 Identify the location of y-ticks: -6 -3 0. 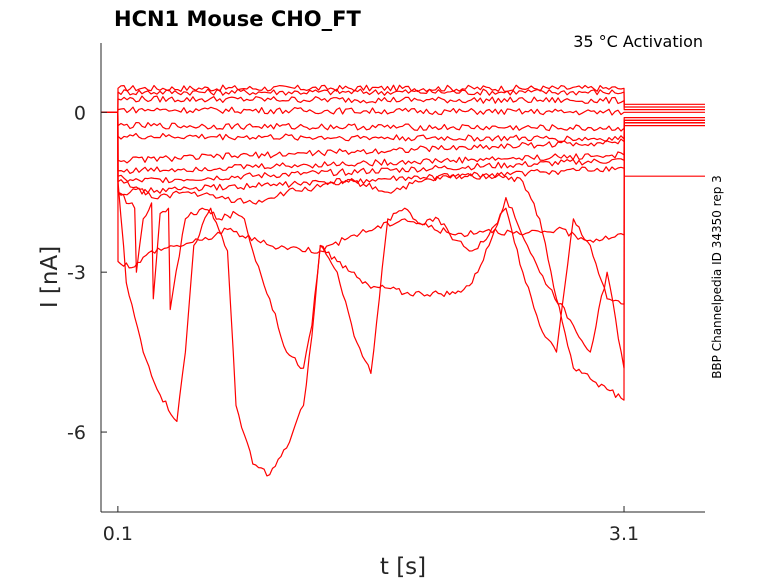
(87, 273).